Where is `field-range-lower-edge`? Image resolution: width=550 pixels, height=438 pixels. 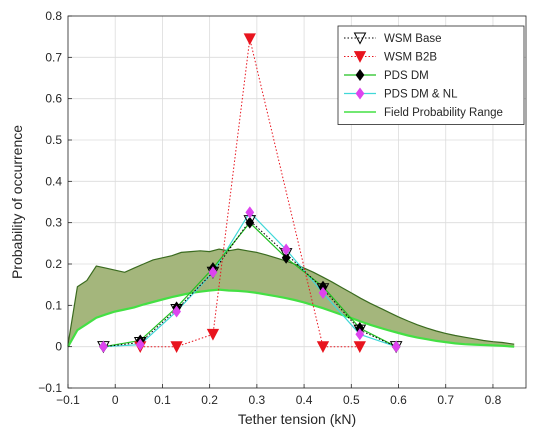
field-range-lower-edge is located at coordinates (291, 318).